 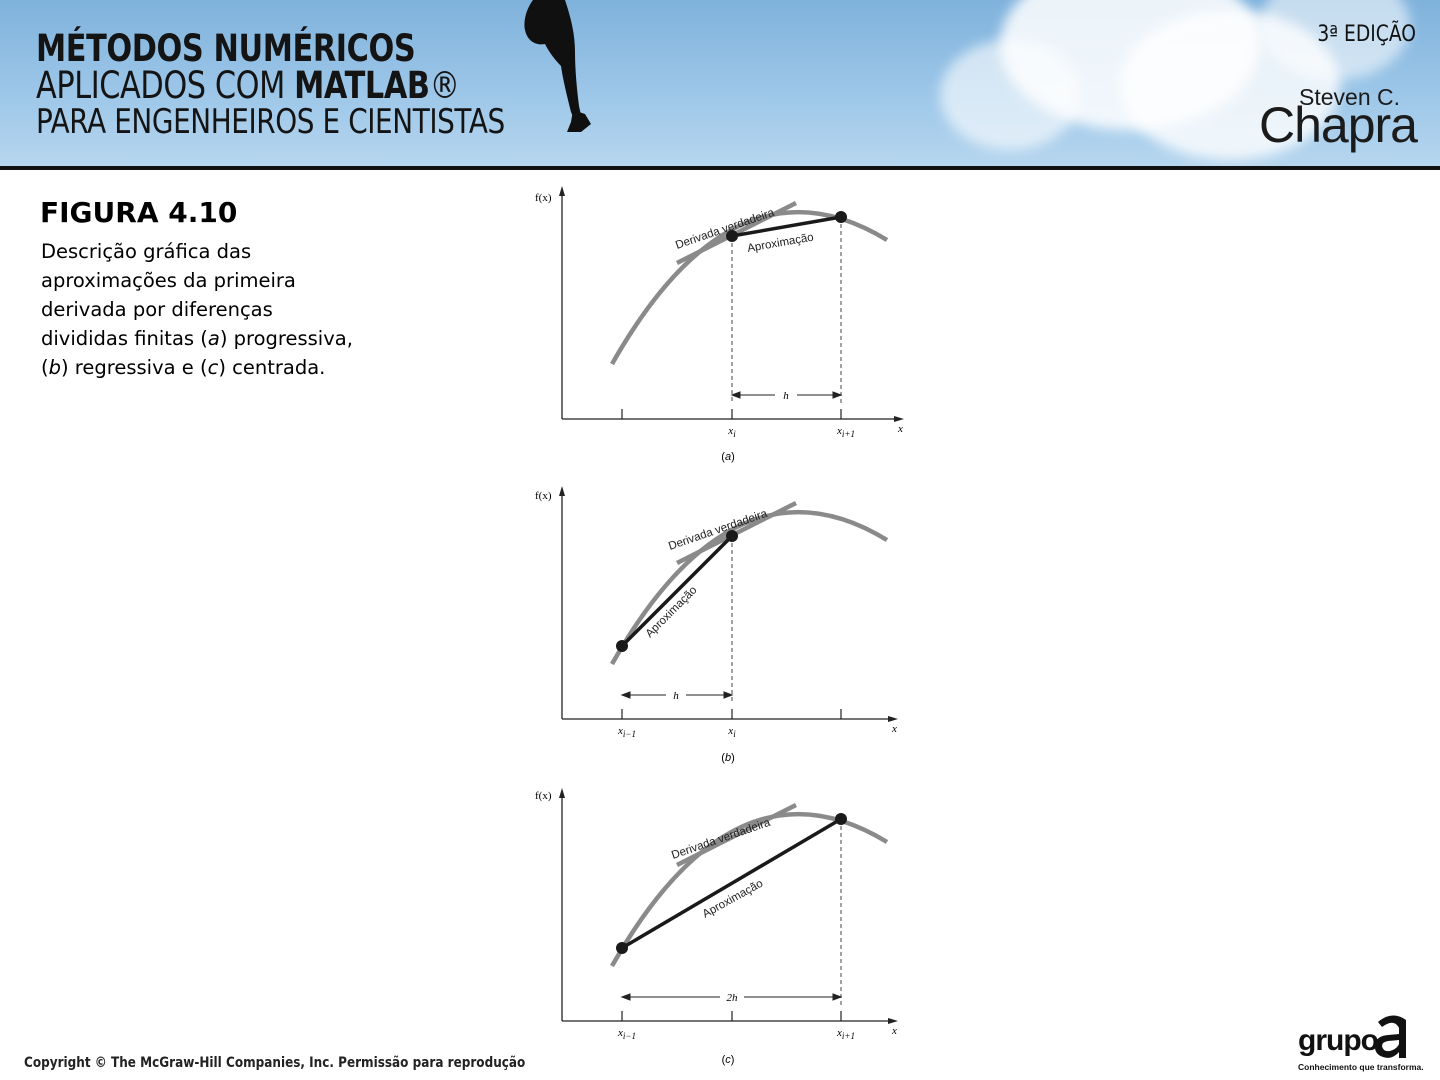 I want to click on publisher-logo: grupo Conhecimento que transforma., so click(x=1361, y=1042).